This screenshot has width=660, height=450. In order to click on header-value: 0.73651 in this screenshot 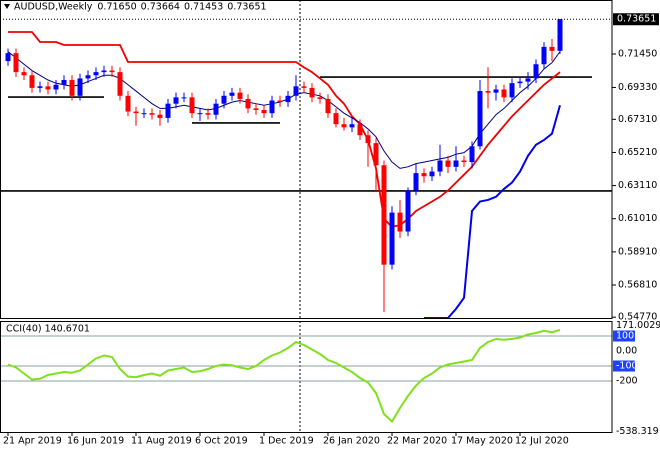, I will do `click(246, 7)`.